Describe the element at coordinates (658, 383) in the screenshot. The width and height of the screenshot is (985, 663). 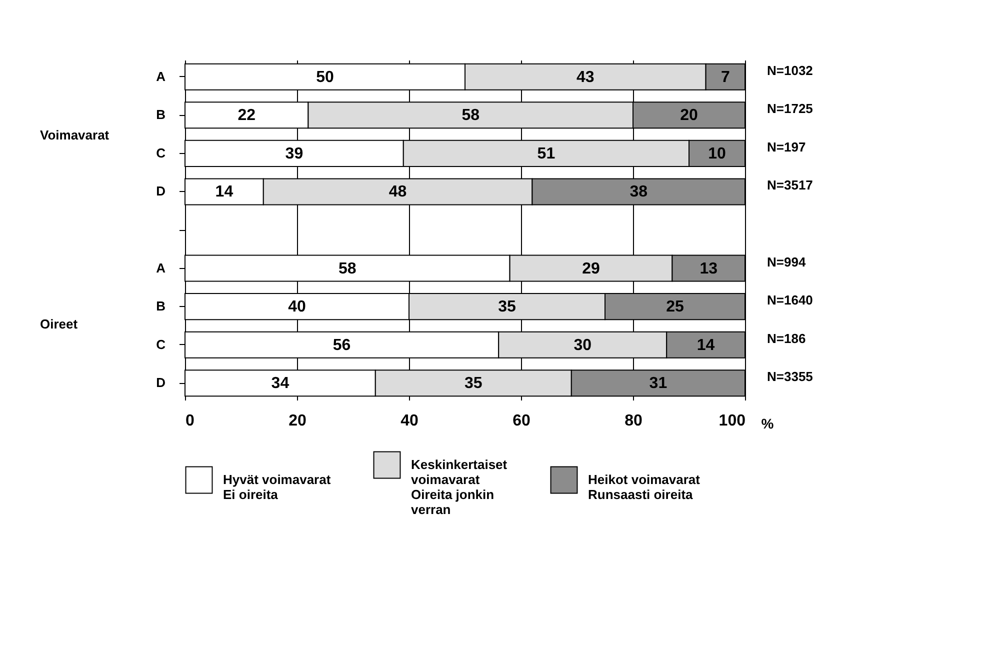
I see `data-label: 31` at that location.